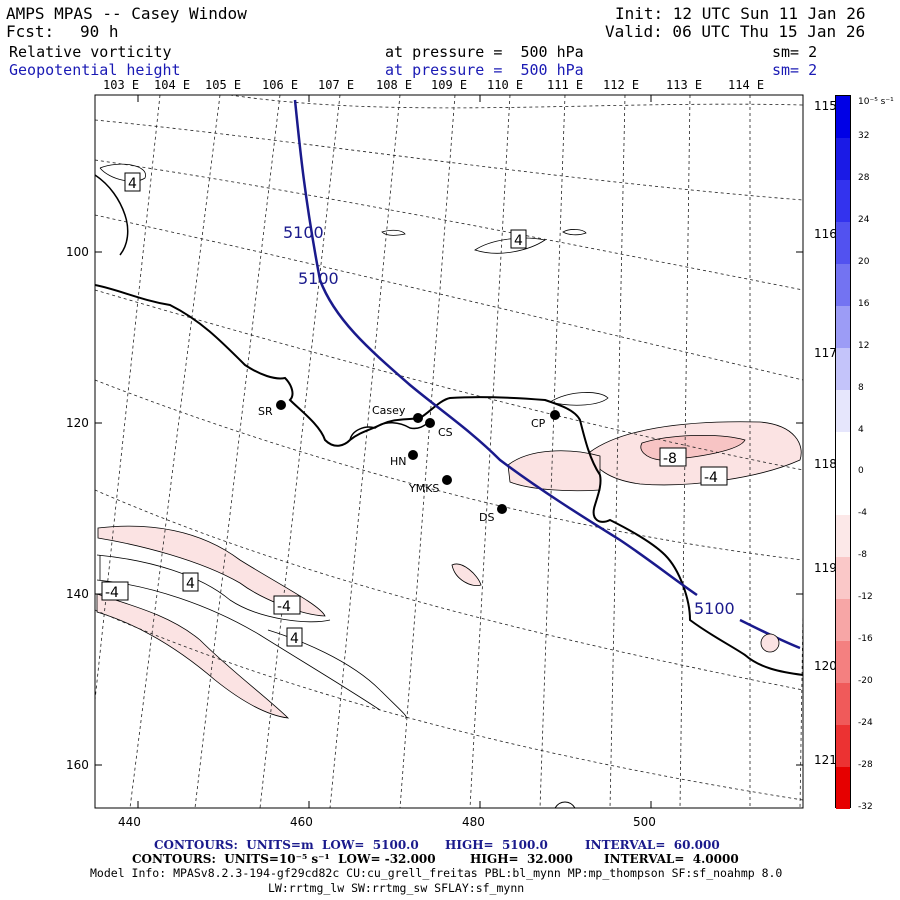 The height and width of the screenshot is (900, 900). What do you see at coordinates (864, 219) in the screenshot?
I see `colorbar-label: 24` at bounding box center [864, 219].